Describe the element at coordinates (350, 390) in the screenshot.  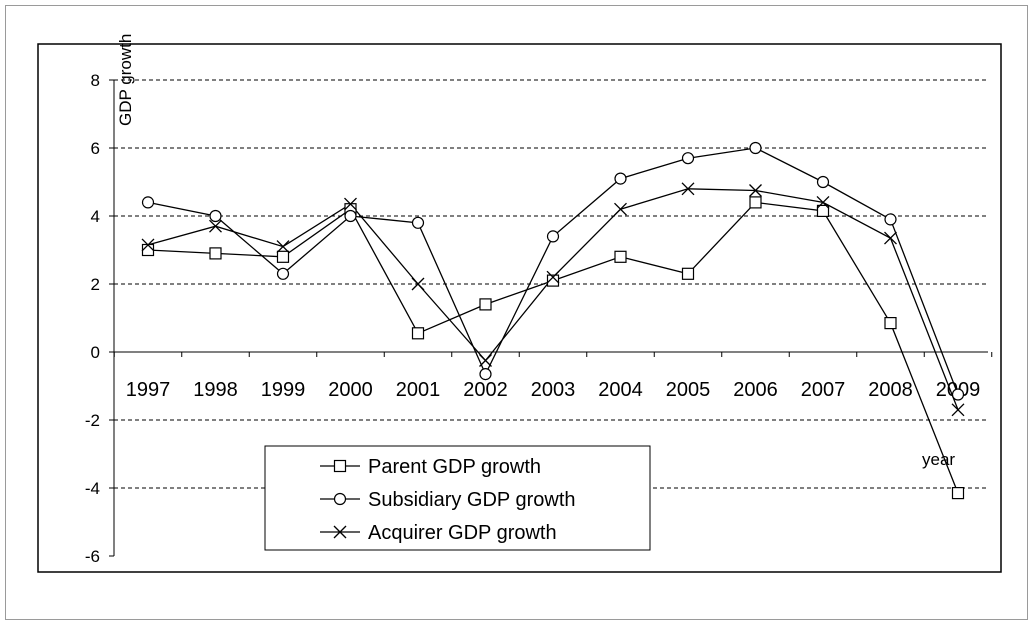
I see `x-tick-label: 2000` at that location.